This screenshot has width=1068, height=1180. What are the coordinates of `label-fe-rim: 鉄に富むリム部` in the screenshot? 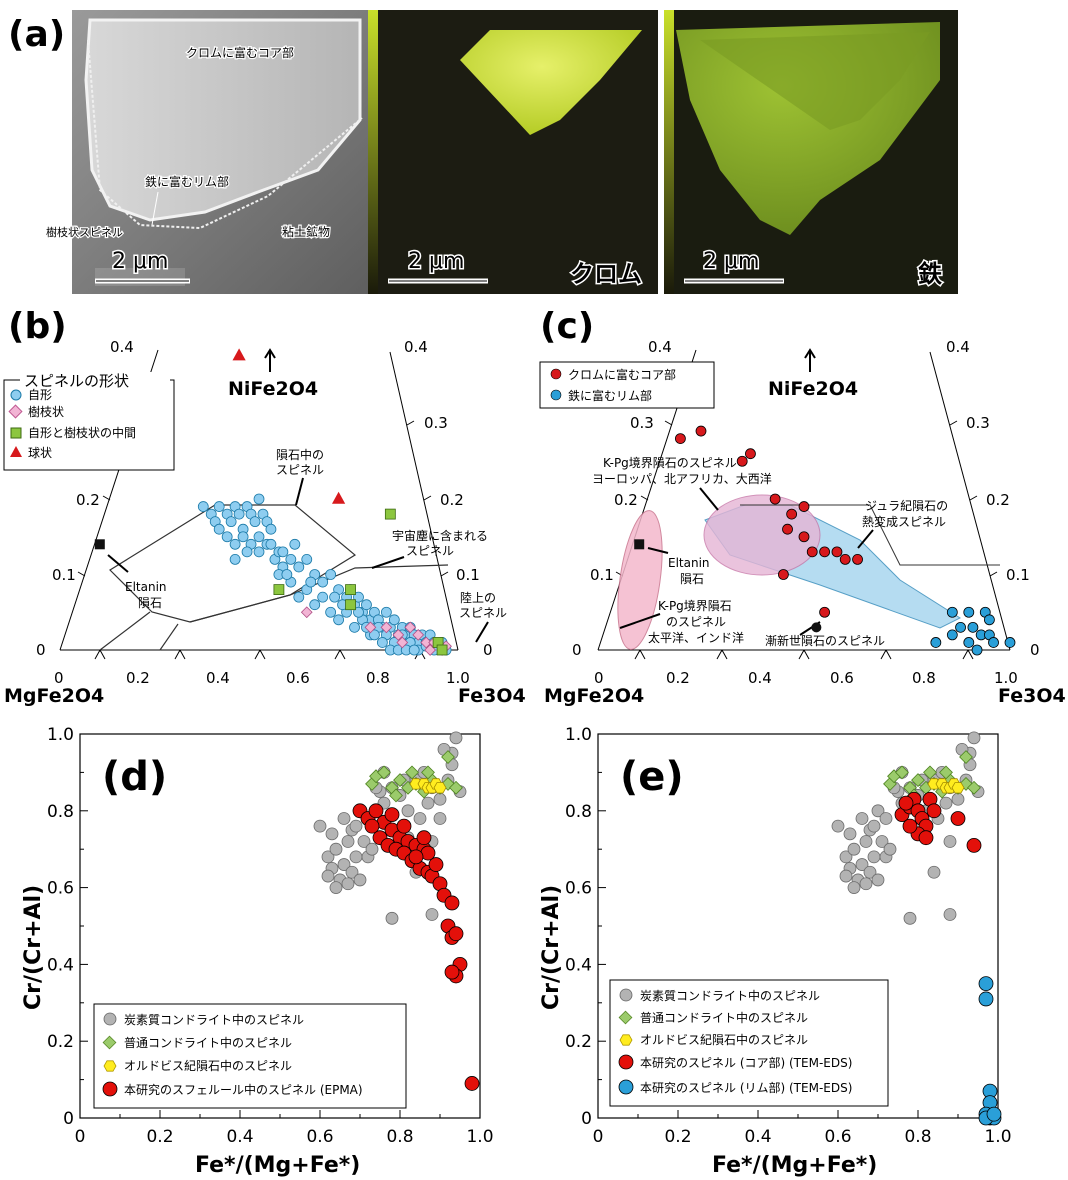 It's located at (187, 181).